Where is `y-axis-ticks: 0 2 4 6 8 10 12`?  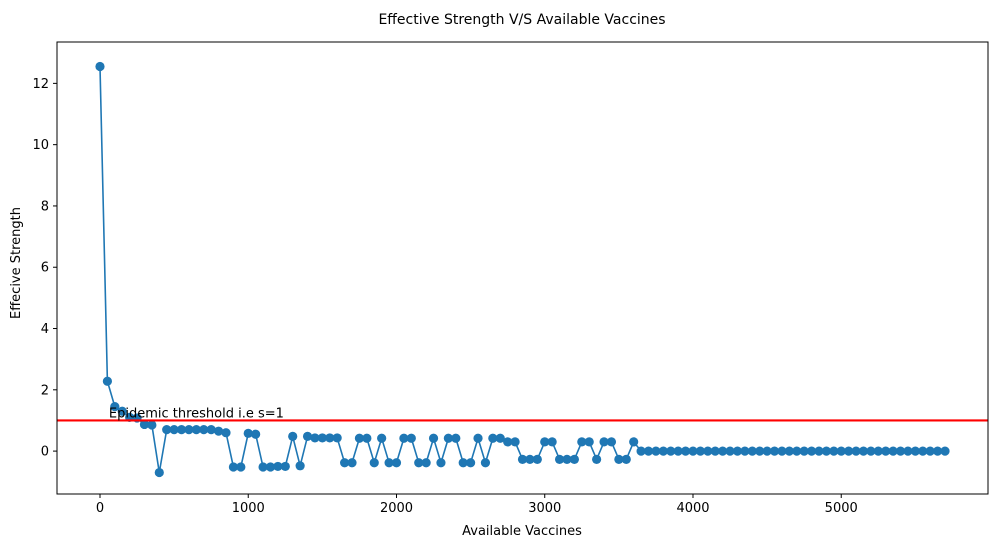
y-axis-ticks: 0 2 4 6 8 10 12 is located at coordinates (44, 268).